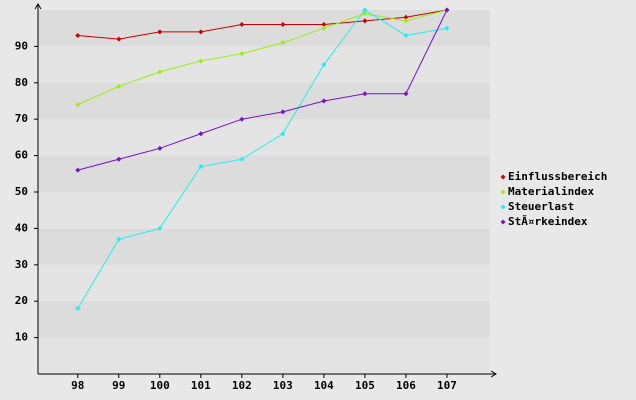 This screenshot has height=400, width=636. Describe the element at coordinates (21, 264) in the screenshot. I see `y-tick-label: 30` at that location.